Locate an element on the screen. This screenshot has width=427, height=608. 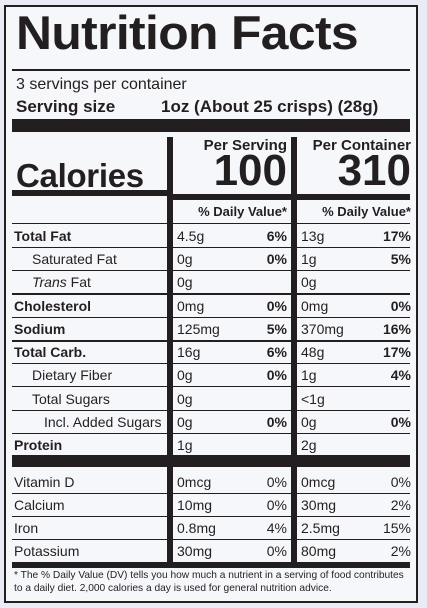
container-amount: 48g is located at coordinates (313, 352).